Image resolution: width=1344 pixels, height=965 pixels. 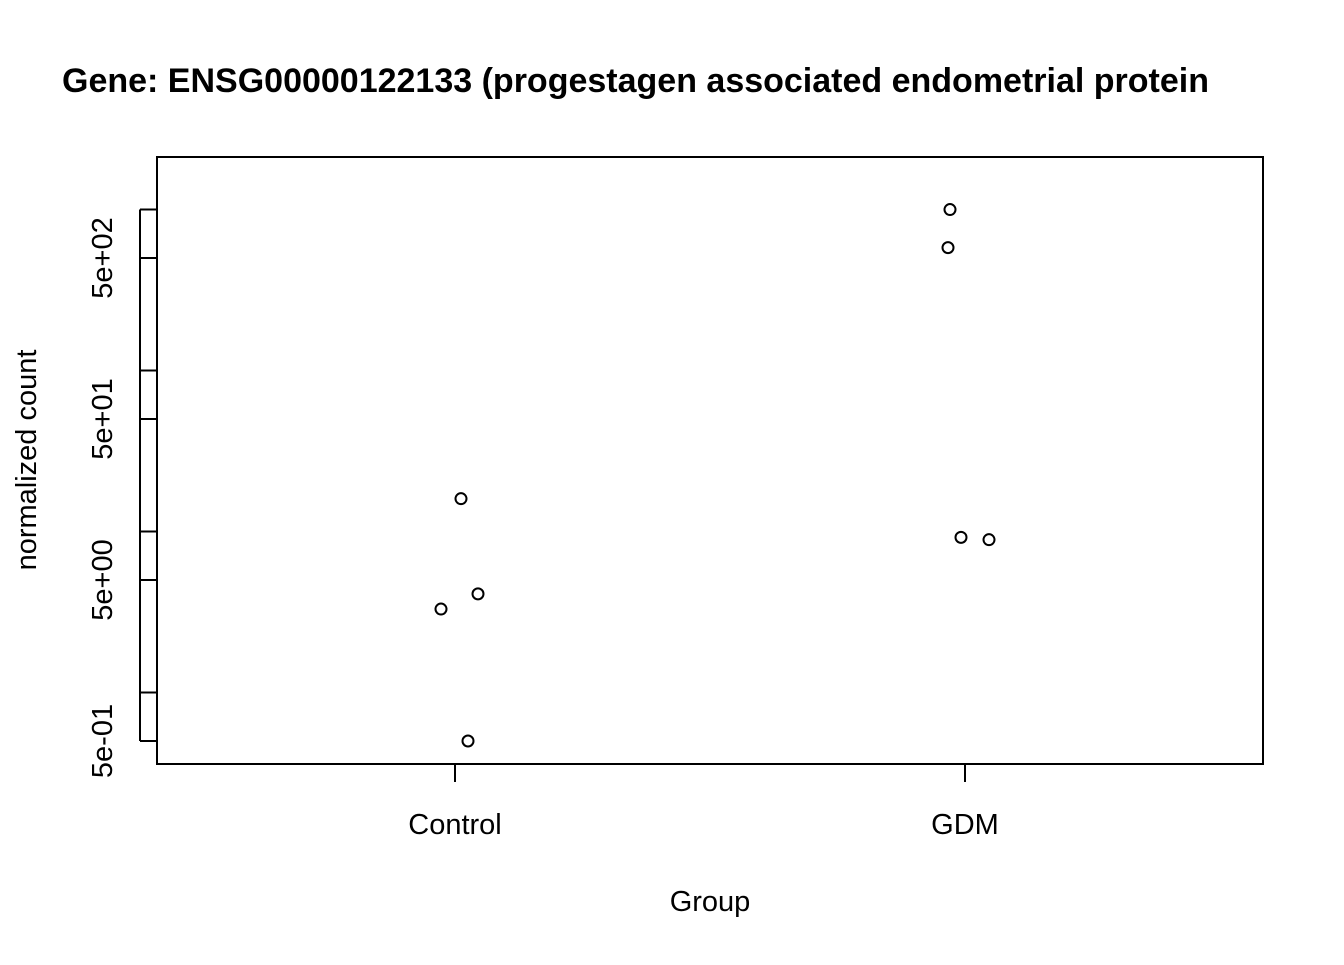 What do you see at coordinates (122, 493) in the screenshot?
I see `y-axis: 5e-01 5e+00 5e+01 5e+02` at bounding box center [122, 493].